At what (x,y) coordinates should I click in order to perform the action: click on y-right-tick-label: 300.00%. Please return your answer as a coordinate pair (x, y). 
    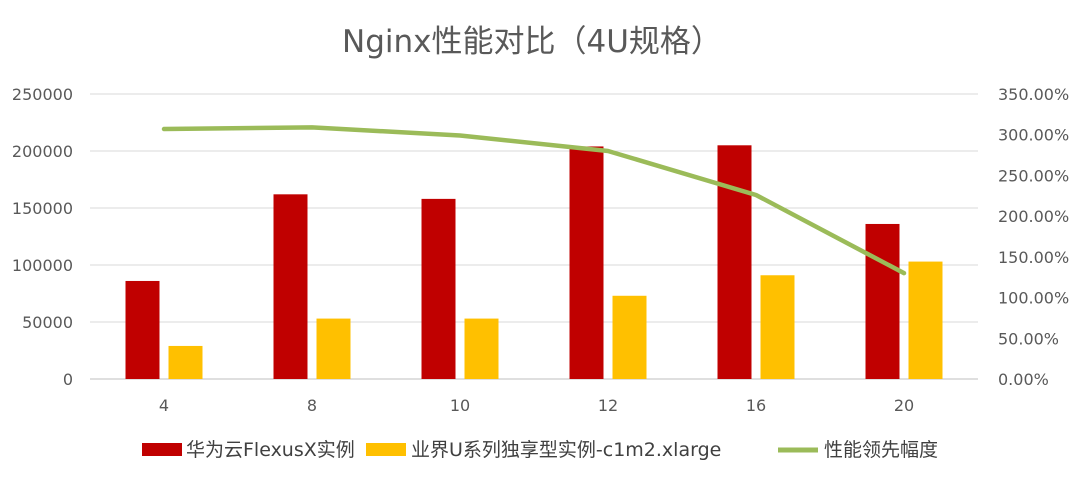
    Looking at the image, I should click on (1033, 135).